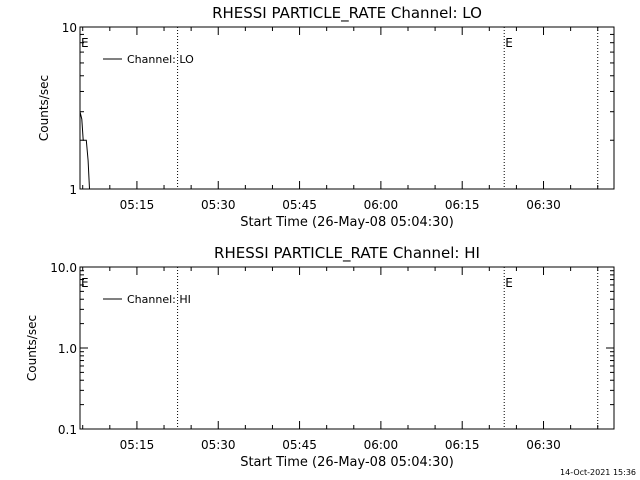 This screenshot has height=480, width=640. I want to click on series-line, so click(84, 150).